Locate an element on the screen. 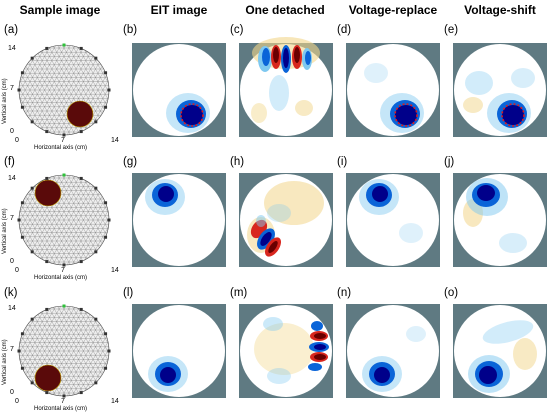 The height and width of the screenshot is (418, 550). col-title-voltage-replace: Voltage-replace is located at coordinates (393, 10).